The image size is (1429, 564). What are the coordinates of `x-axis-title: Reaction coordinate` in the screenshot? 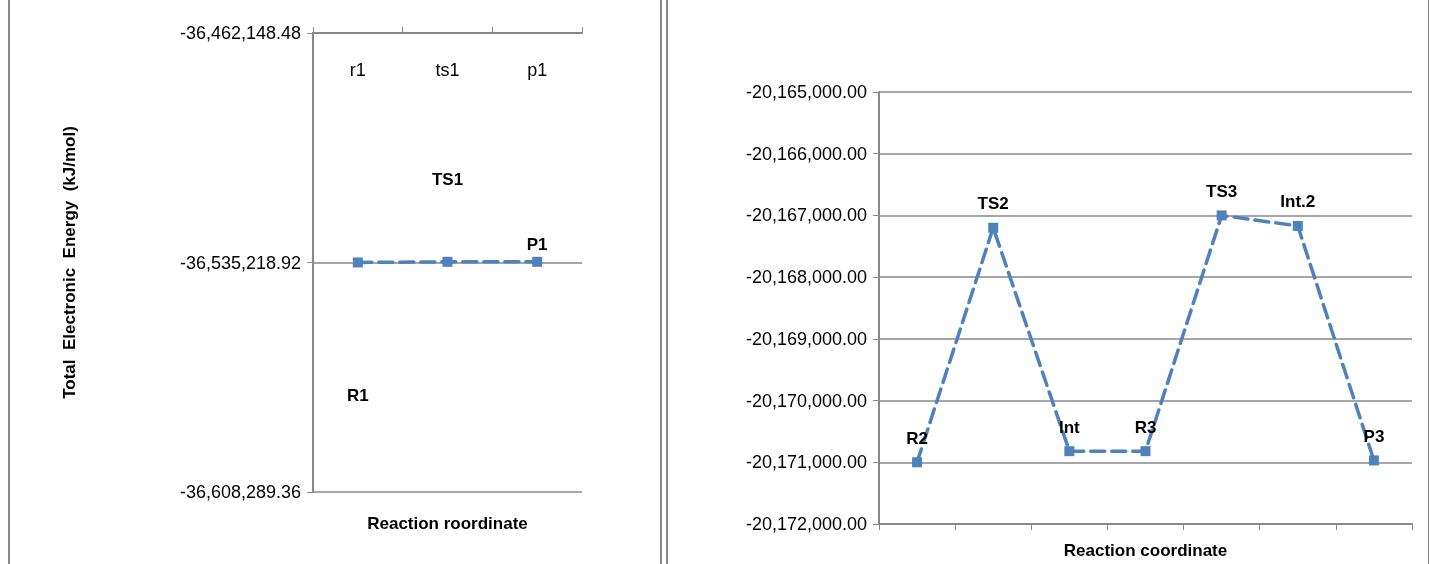 It's located at (1145, 550).